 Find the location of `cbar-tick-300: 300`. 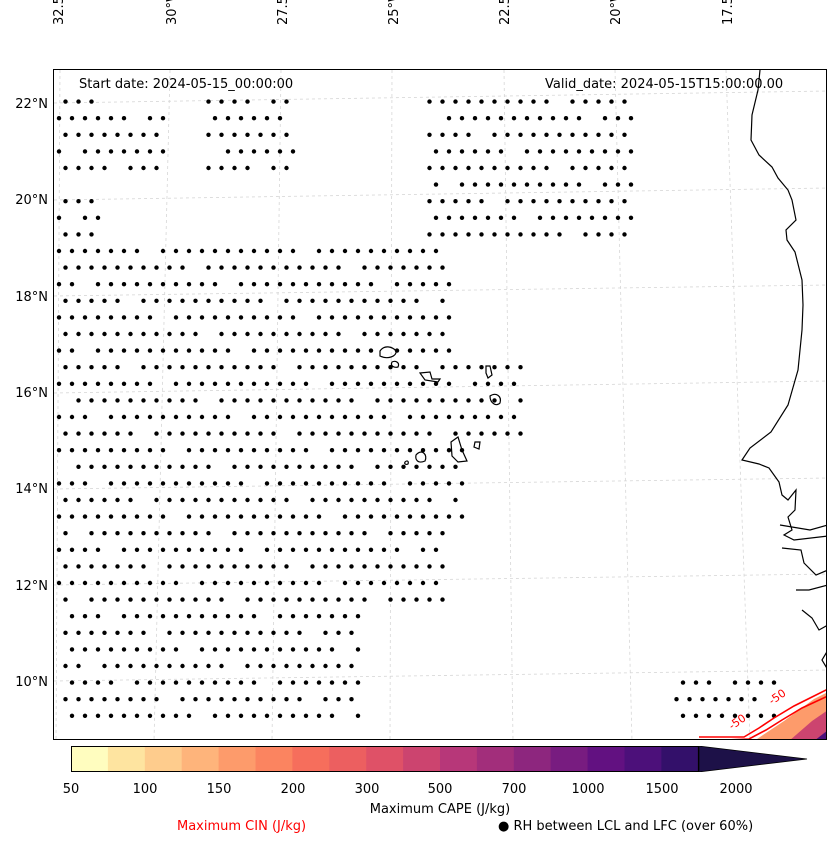

cbar-tick-300: 300 is located at coordinates (367, 789).